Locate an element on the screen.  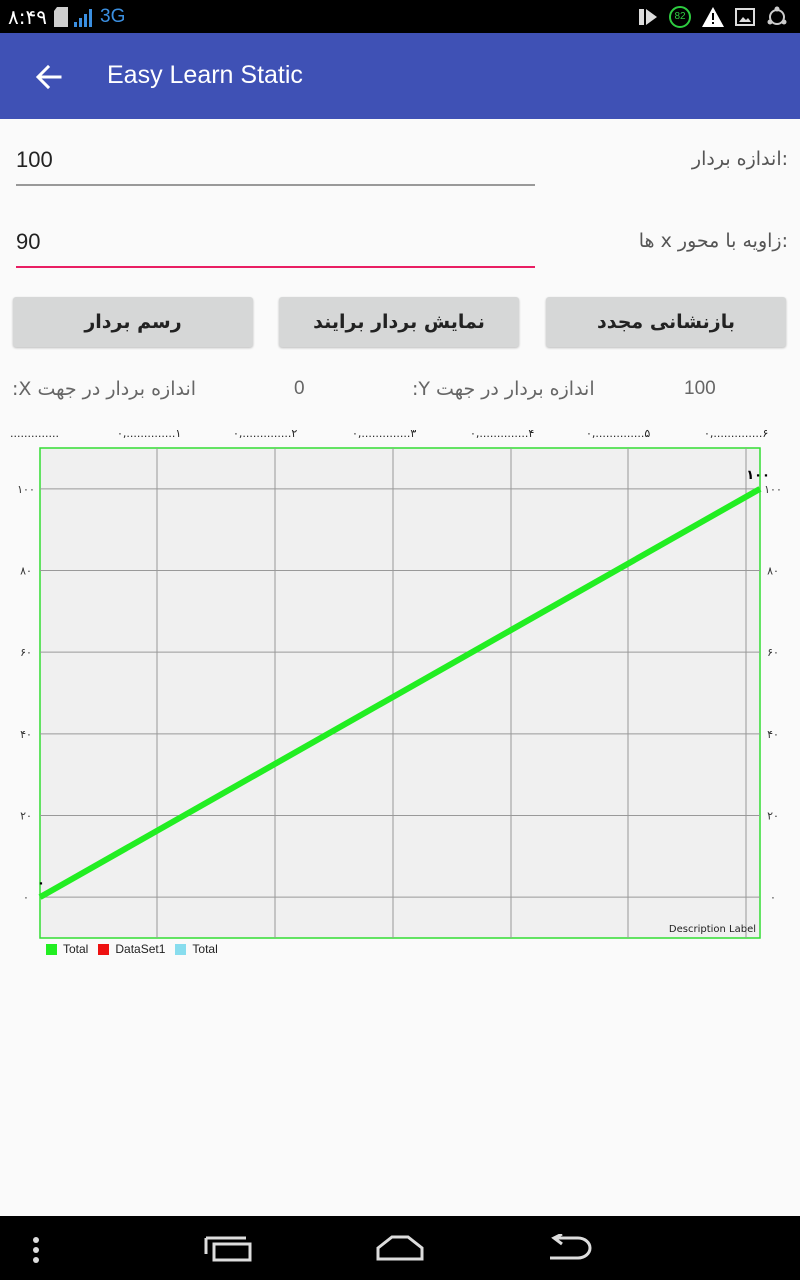
y-tick-label-left: ۰ is located at coordinates (26, 897).